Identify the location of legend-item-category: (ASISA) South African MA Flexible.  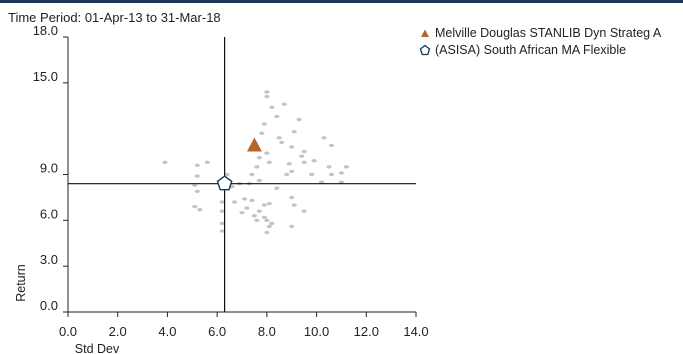
(539, 49).